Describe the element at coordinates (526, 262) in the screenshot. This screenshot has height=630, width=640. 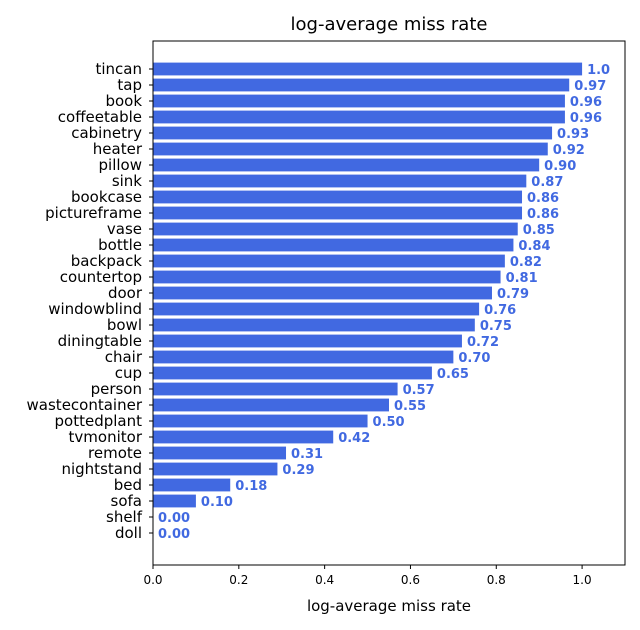
I see `value-label: 0.82` at that location.